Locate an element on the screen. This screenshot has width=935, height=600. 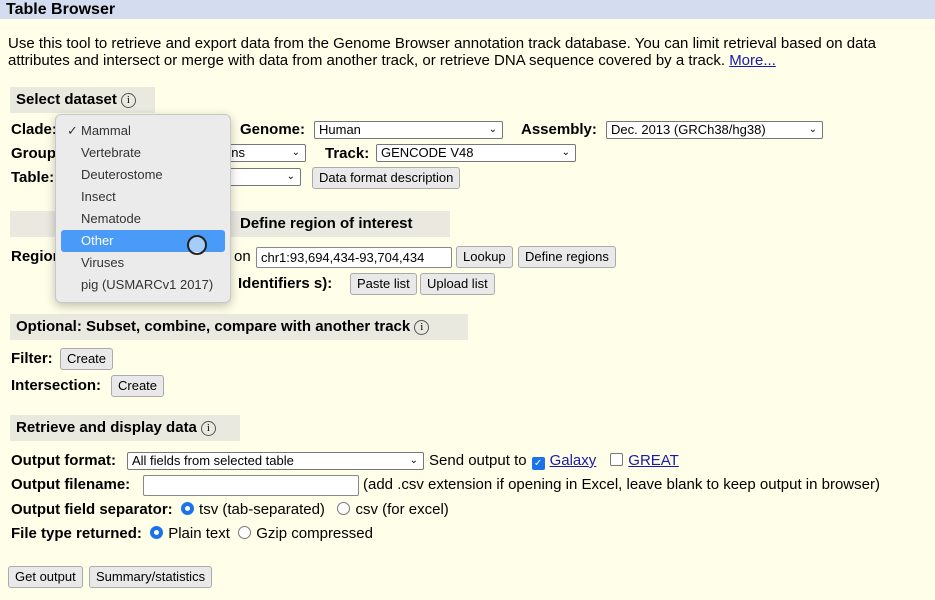
output-filename-input is located at coordinates (251, 485).